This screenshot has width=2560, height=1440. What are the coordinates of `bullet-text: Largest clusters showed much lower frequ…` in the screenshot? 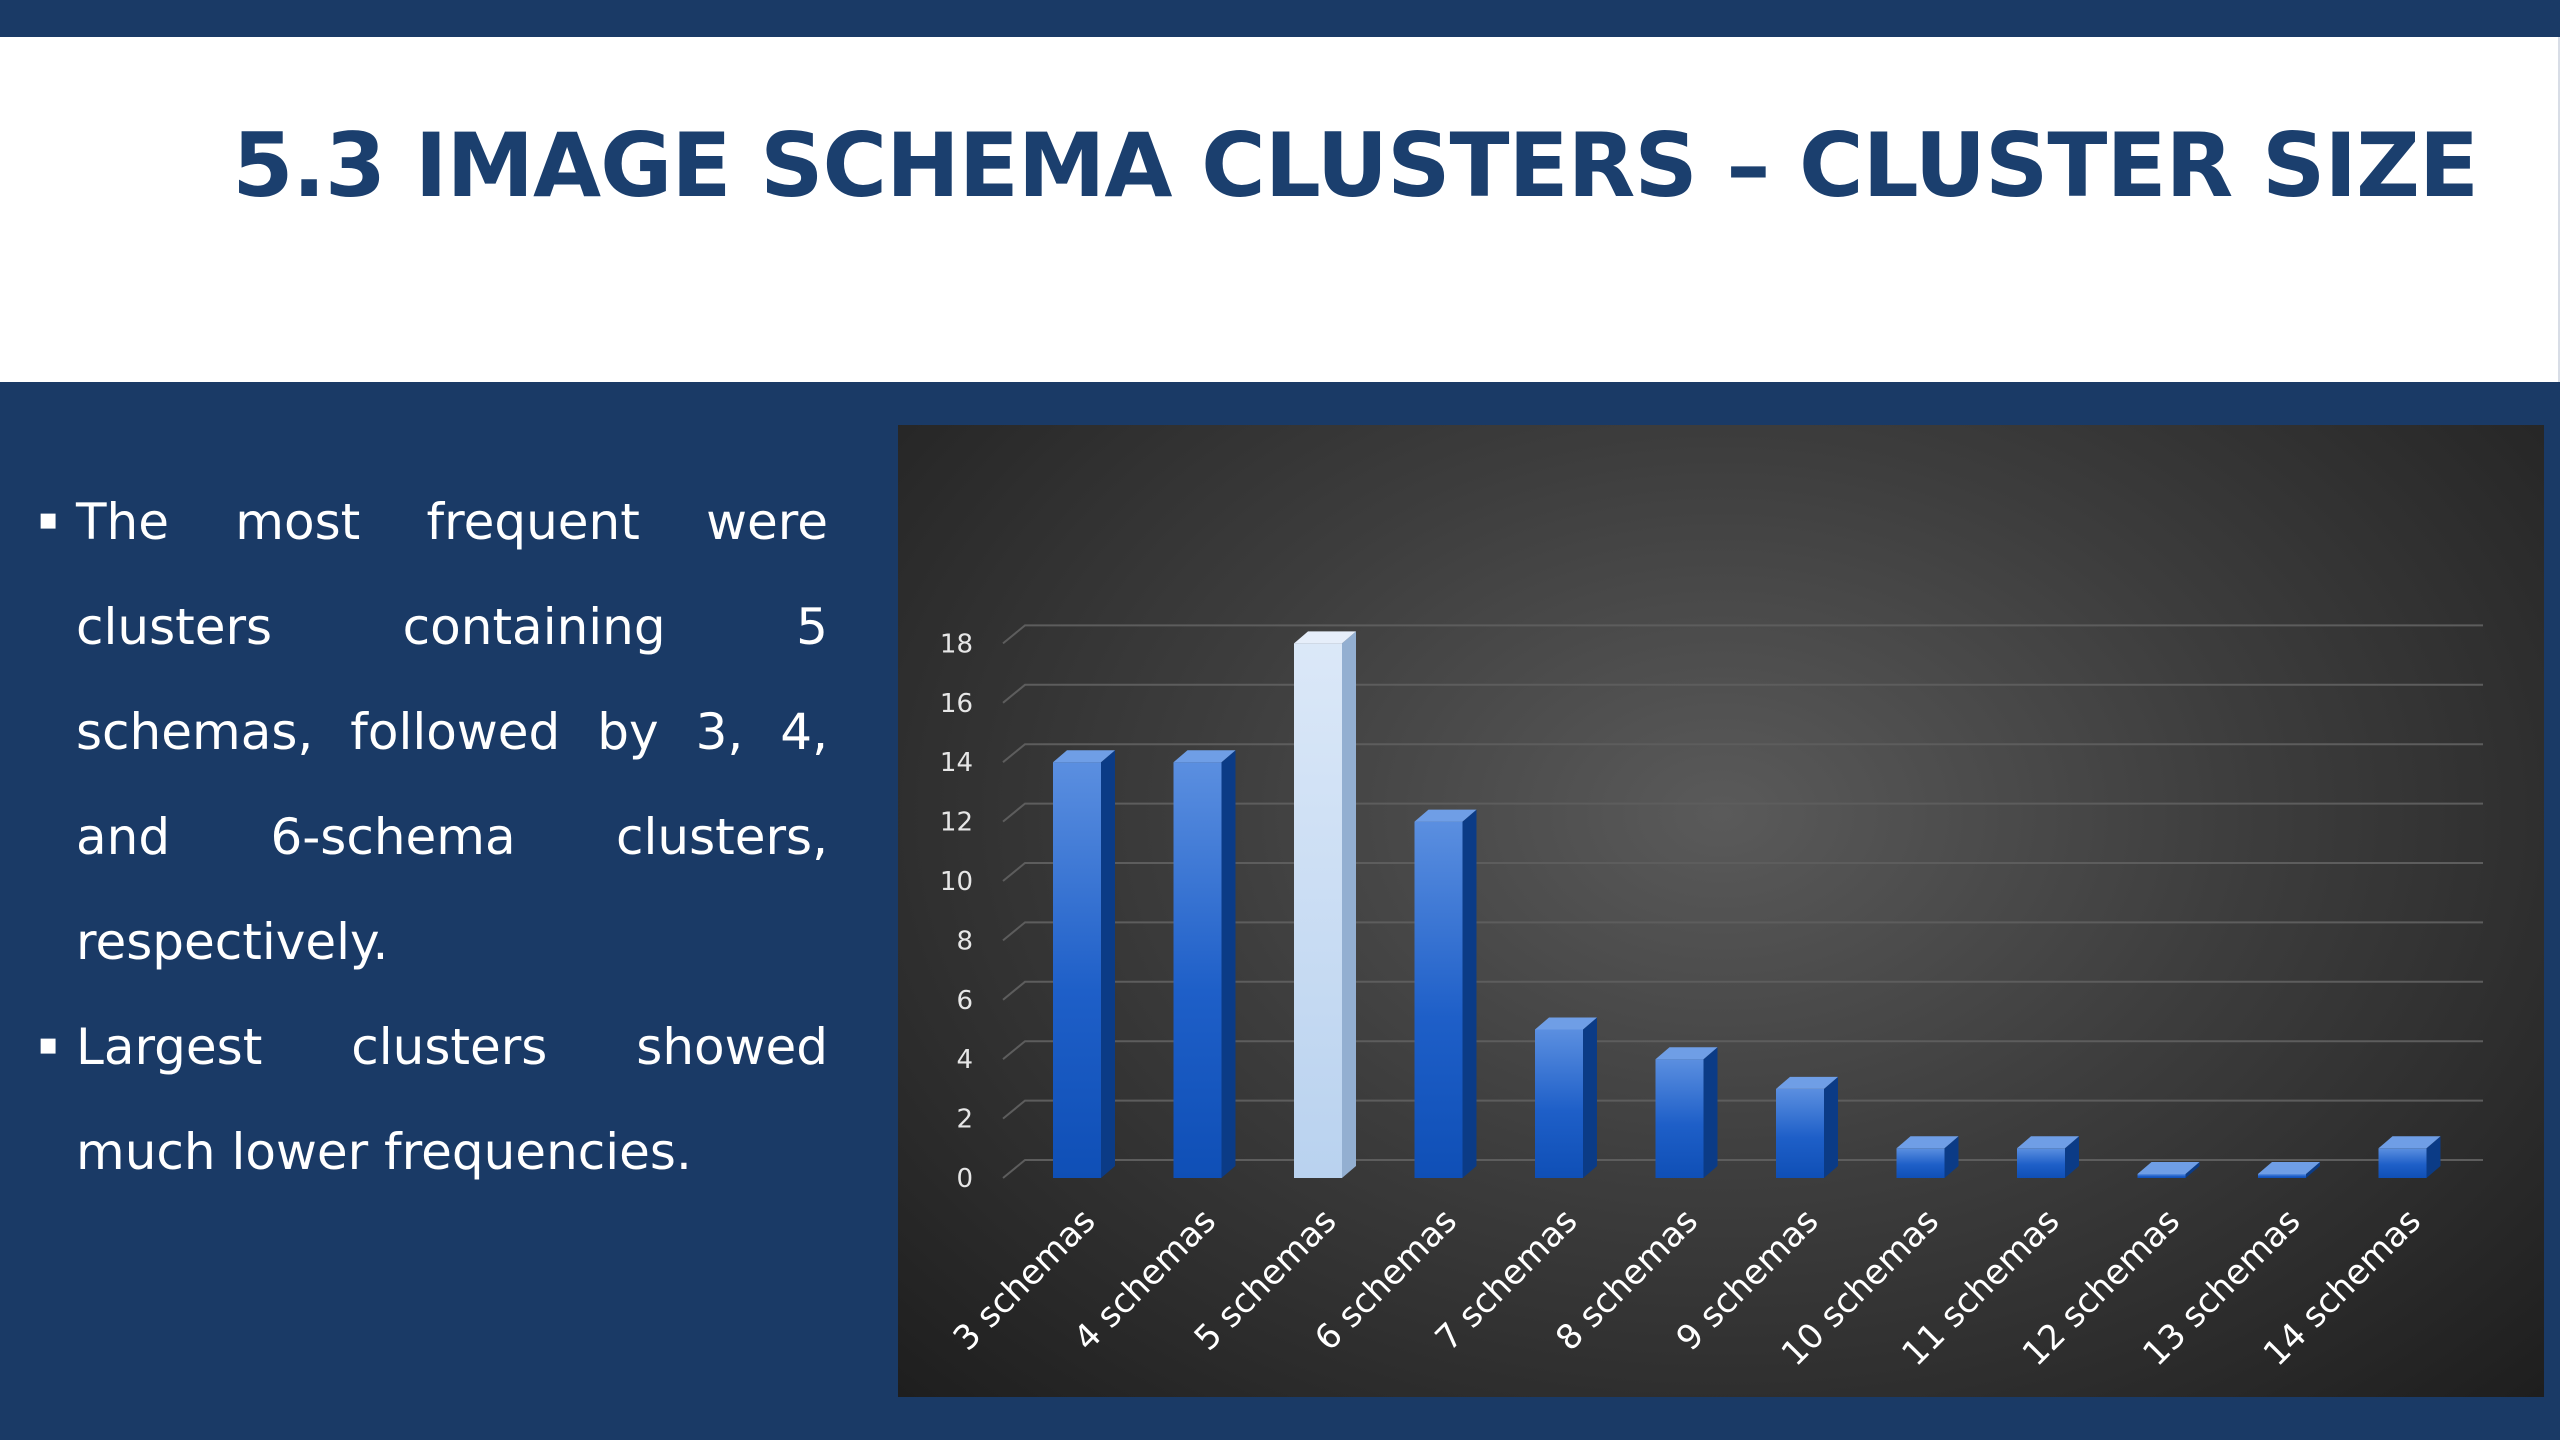 It's located at (452, 1099).